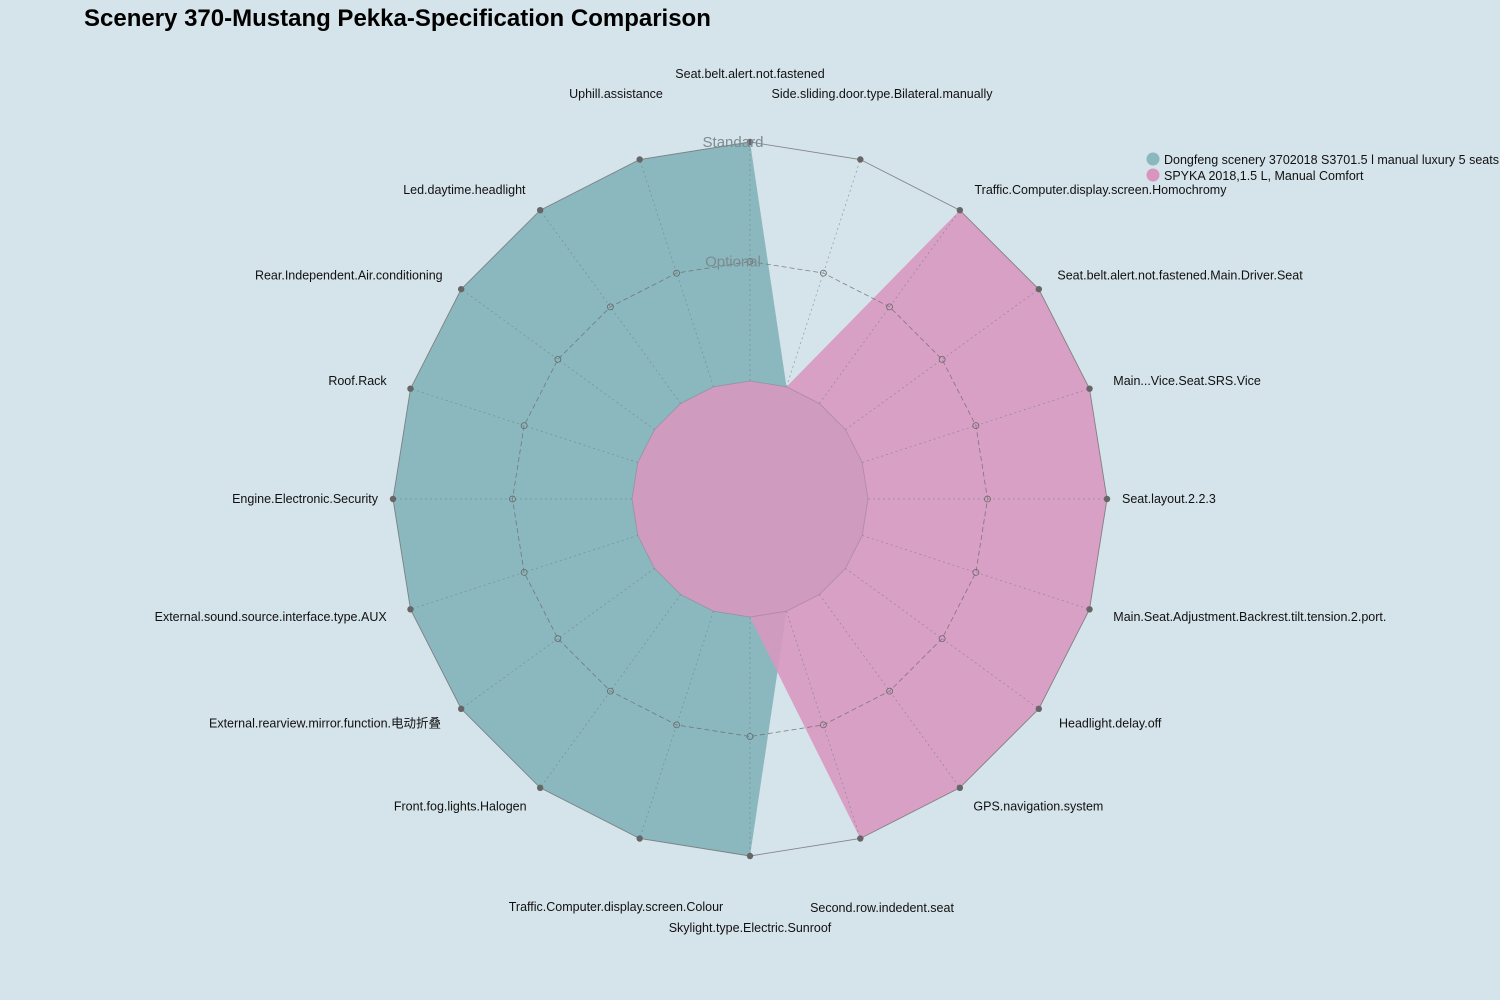  I want to click on axis-label-19: Led.daytime.headlight, so click(464, 190).